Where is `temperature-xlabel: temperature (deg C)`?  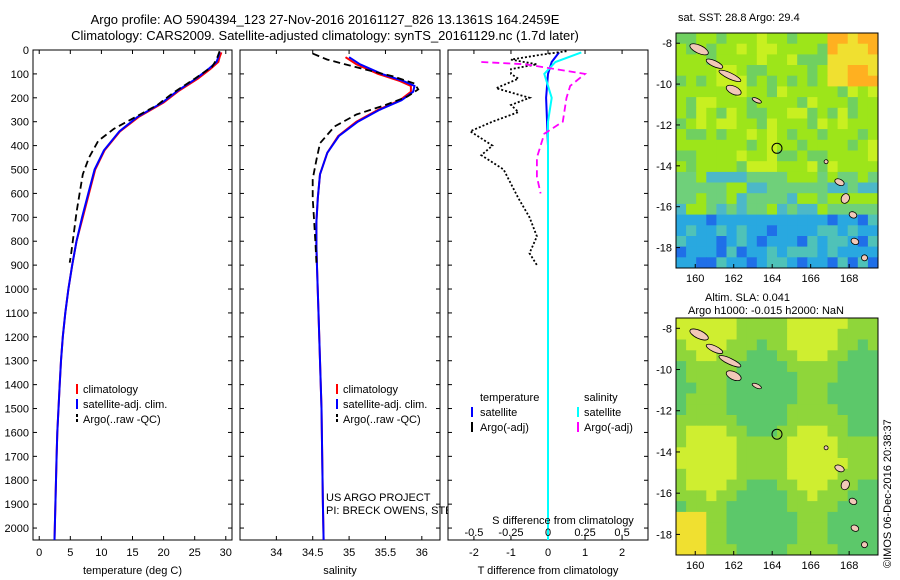 temperature-xlabel: temperature (deg C) is located at coordinates (132, 571).